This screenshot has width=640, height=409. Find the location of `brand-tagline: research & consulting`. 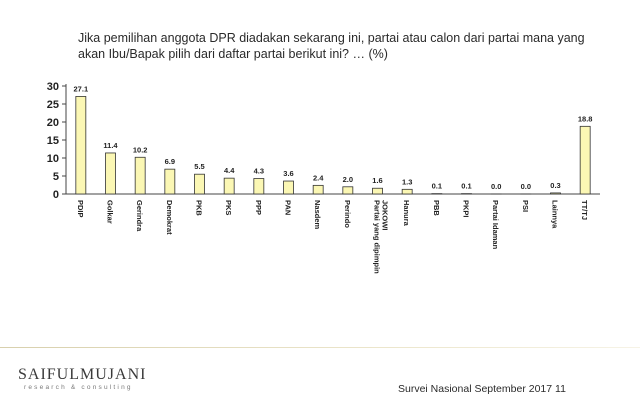

brand-tagline: research & consulting is located at coordinates (78, 387).